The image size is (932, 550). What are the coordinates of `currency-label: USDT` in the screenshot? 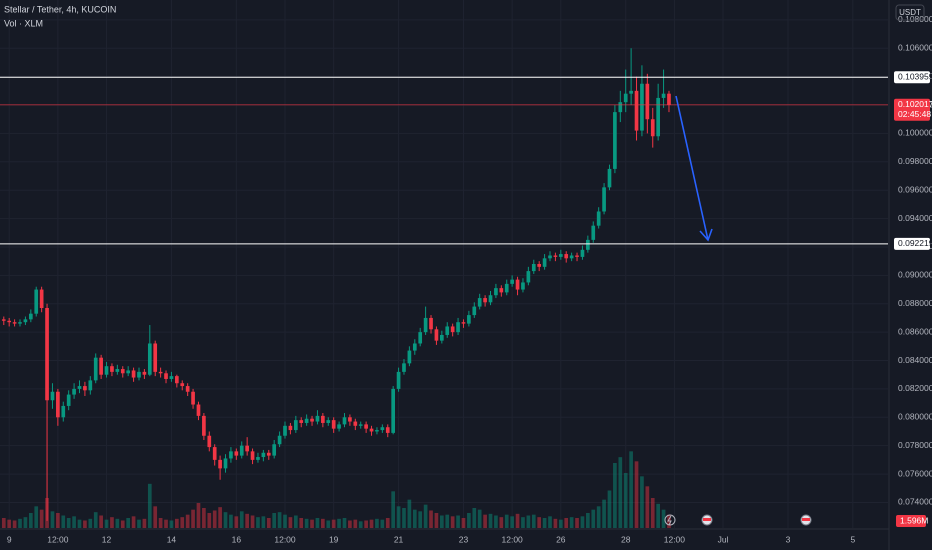 It's located at (910, 12).